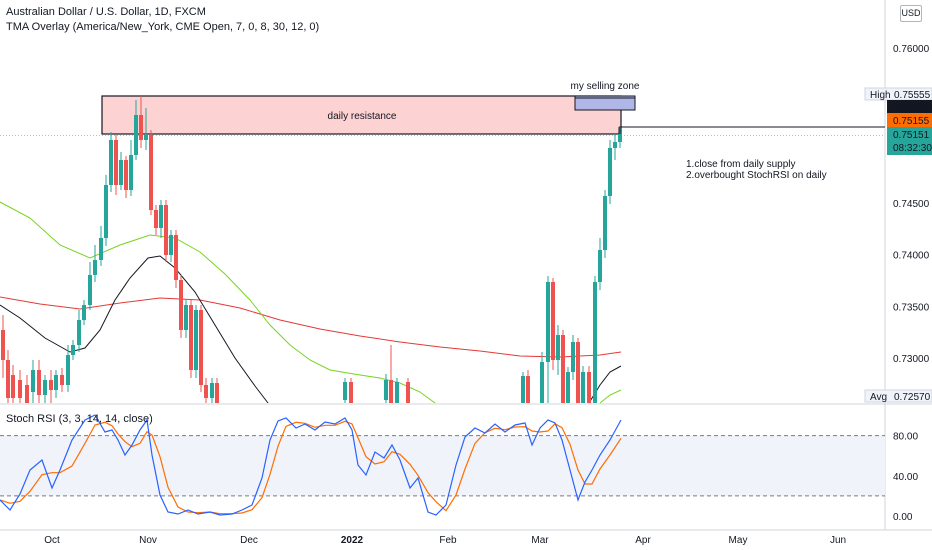 The width and height of the screenshot is (932, 550). What do you see at coordinates (741, 164) in the screenshot?
I see `note-line-1: 1.close from daily supply` at bounding box center [741, 164].